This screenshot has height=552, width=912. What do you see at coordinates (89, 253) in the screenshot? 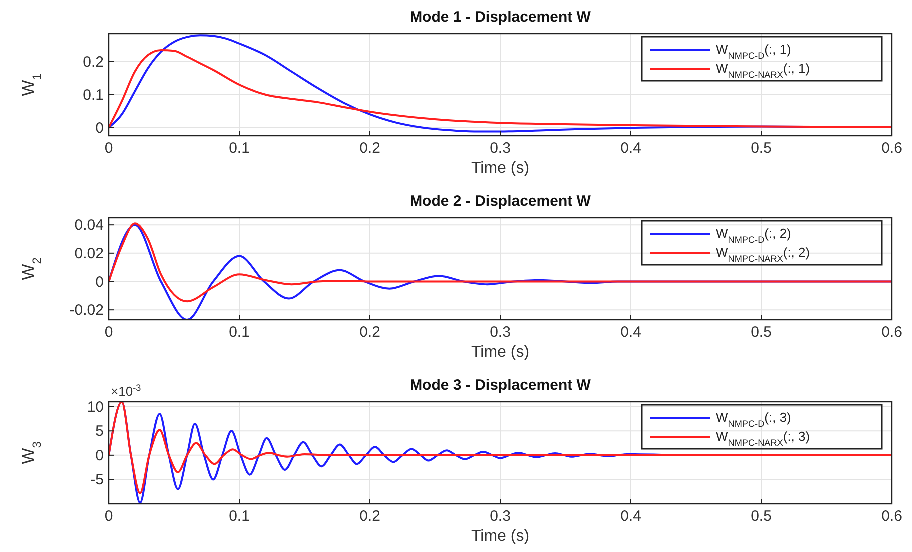
I see `y-tick-label: 0.02` at bounding box center [89, 253].